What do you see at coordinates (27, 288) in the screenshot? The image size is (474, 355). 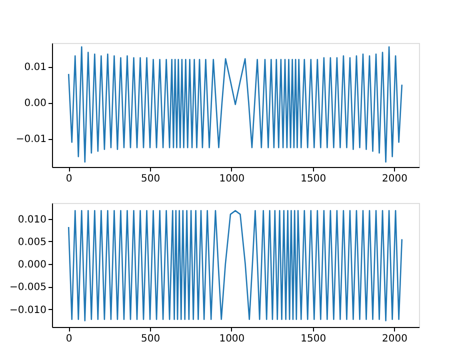 I see `y-tick-label: −0.005` at bounding box center [27, 288].